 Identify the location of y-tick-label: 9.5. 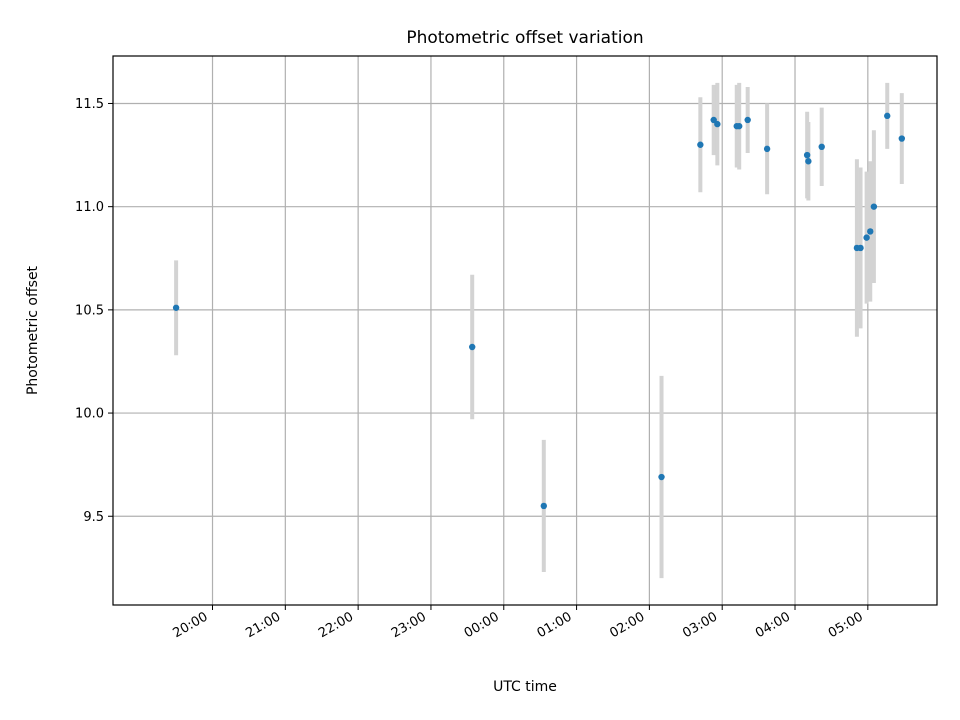
(93, 517).